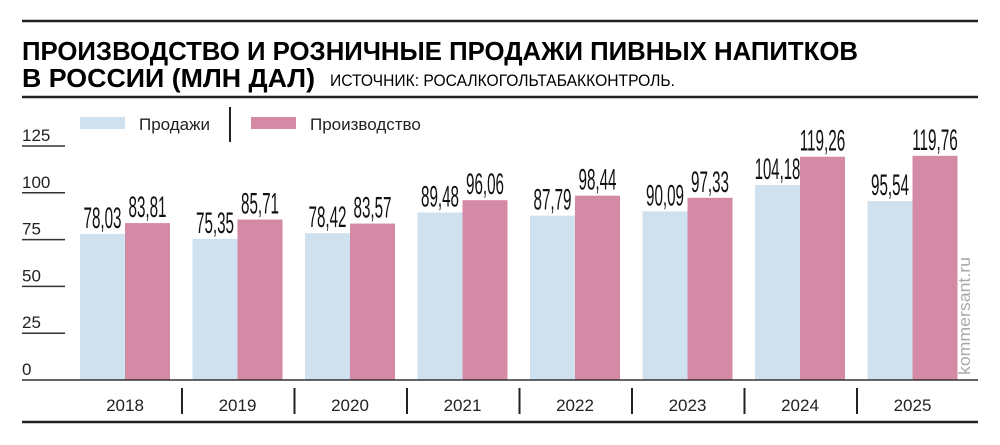  I want to click on bar-sales-2024, so click(777, 282).